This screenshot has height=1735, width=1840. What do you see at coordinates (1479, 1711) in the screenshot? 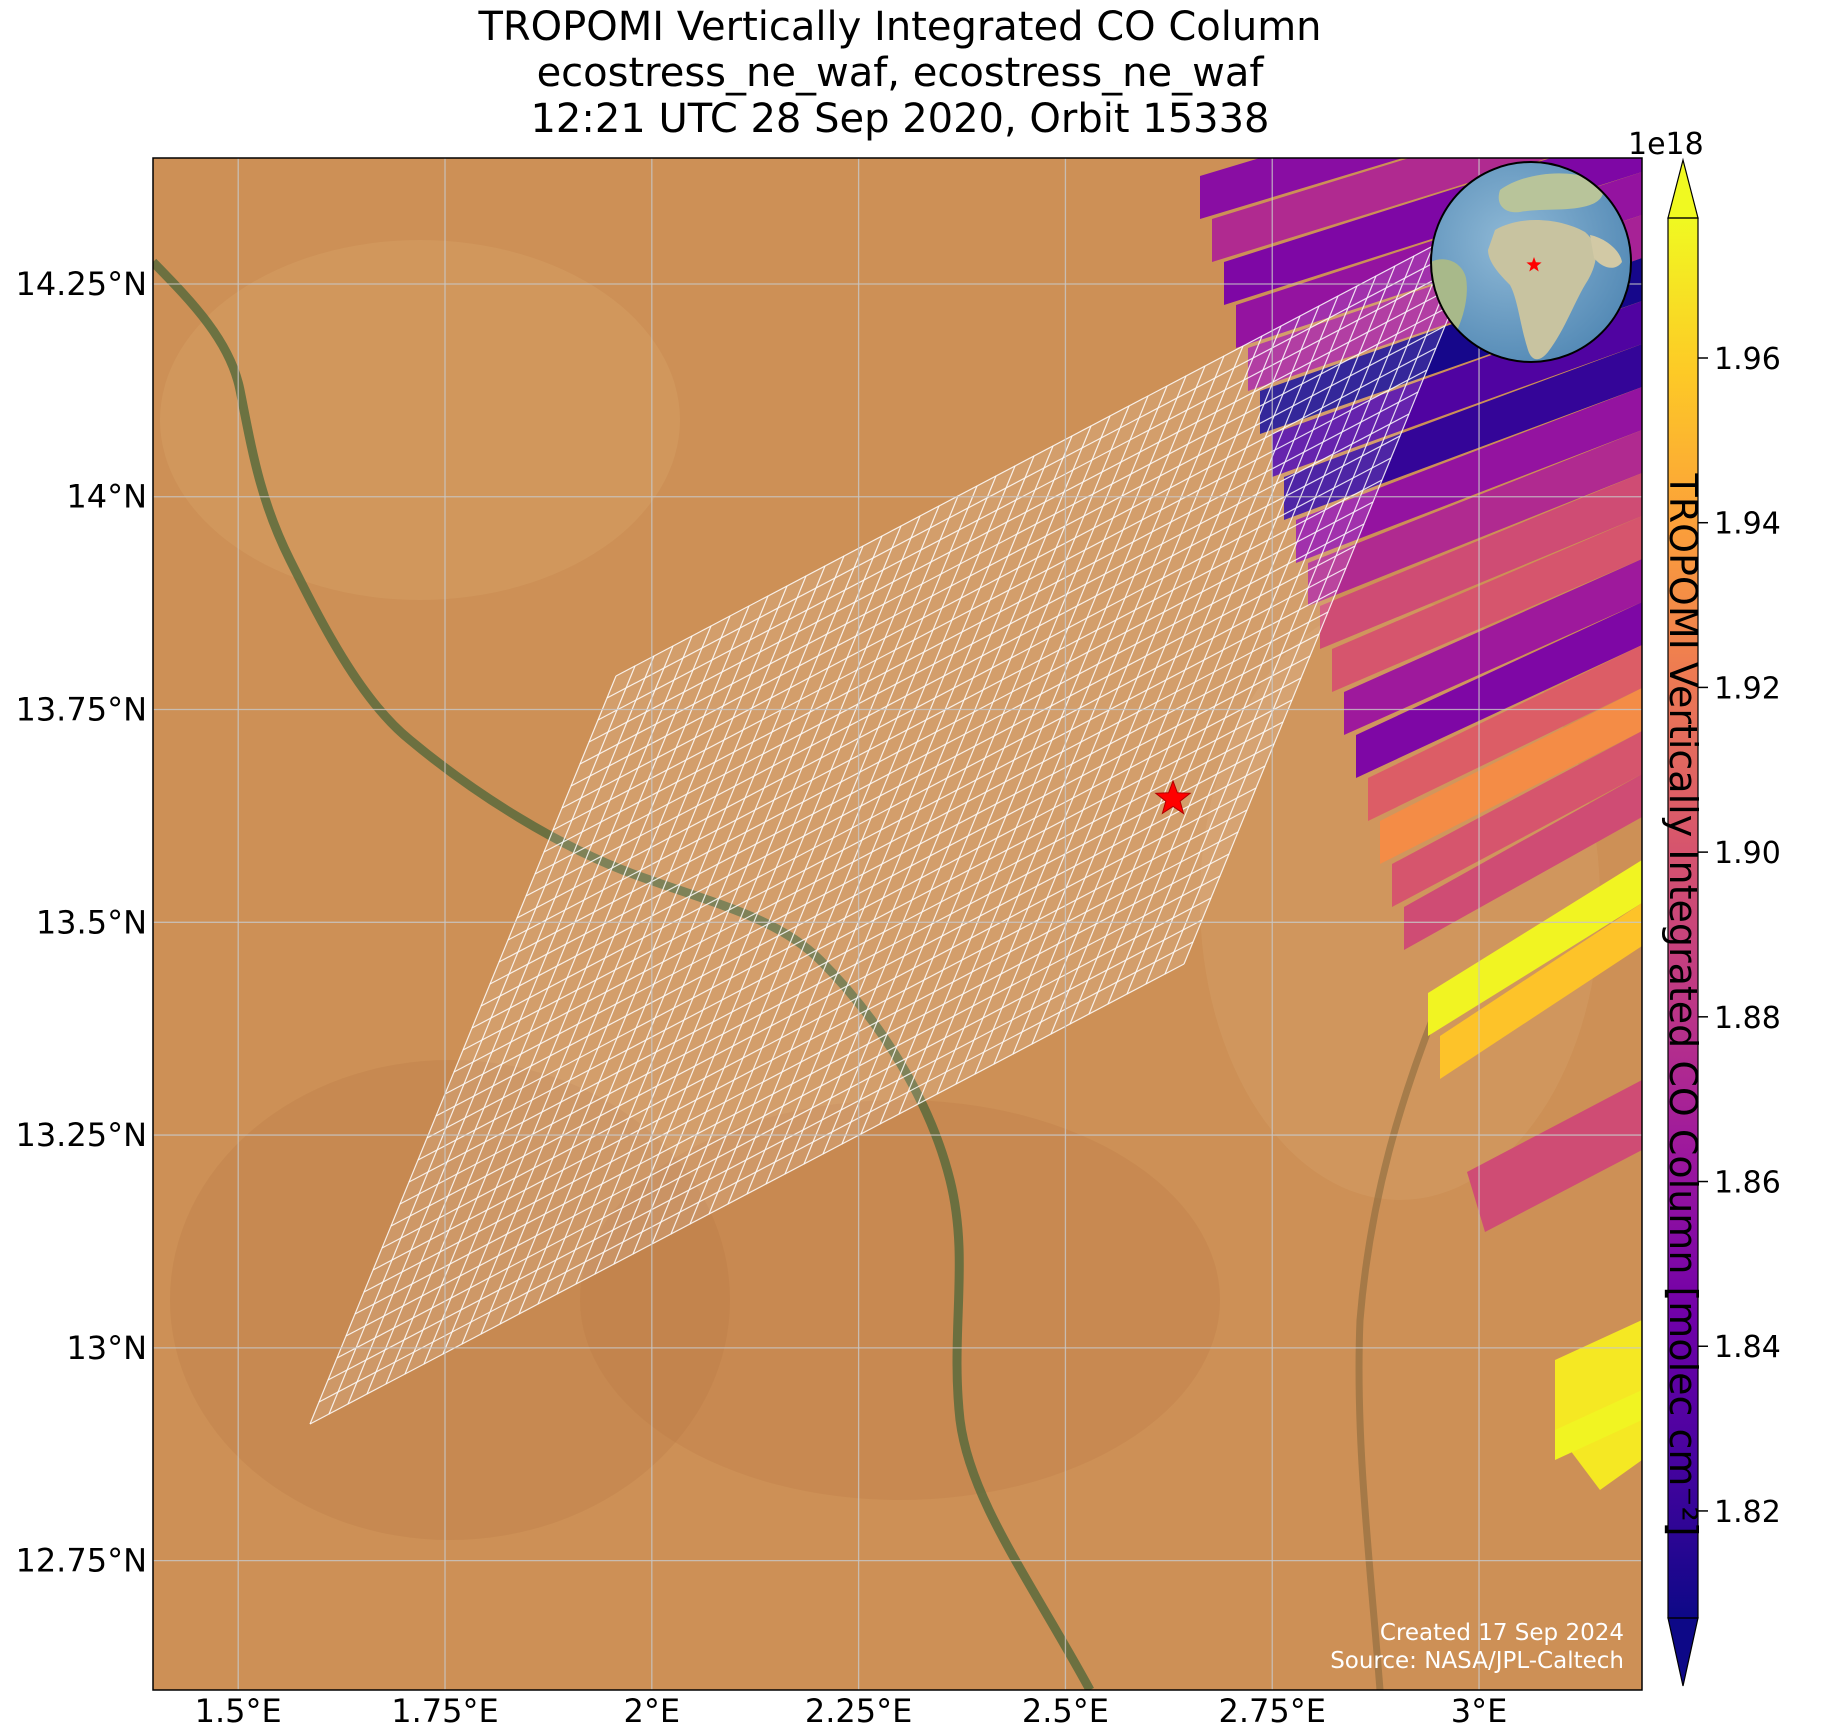
I see `x-tick-label: 3°E` at bounding box center [1479, 1711].